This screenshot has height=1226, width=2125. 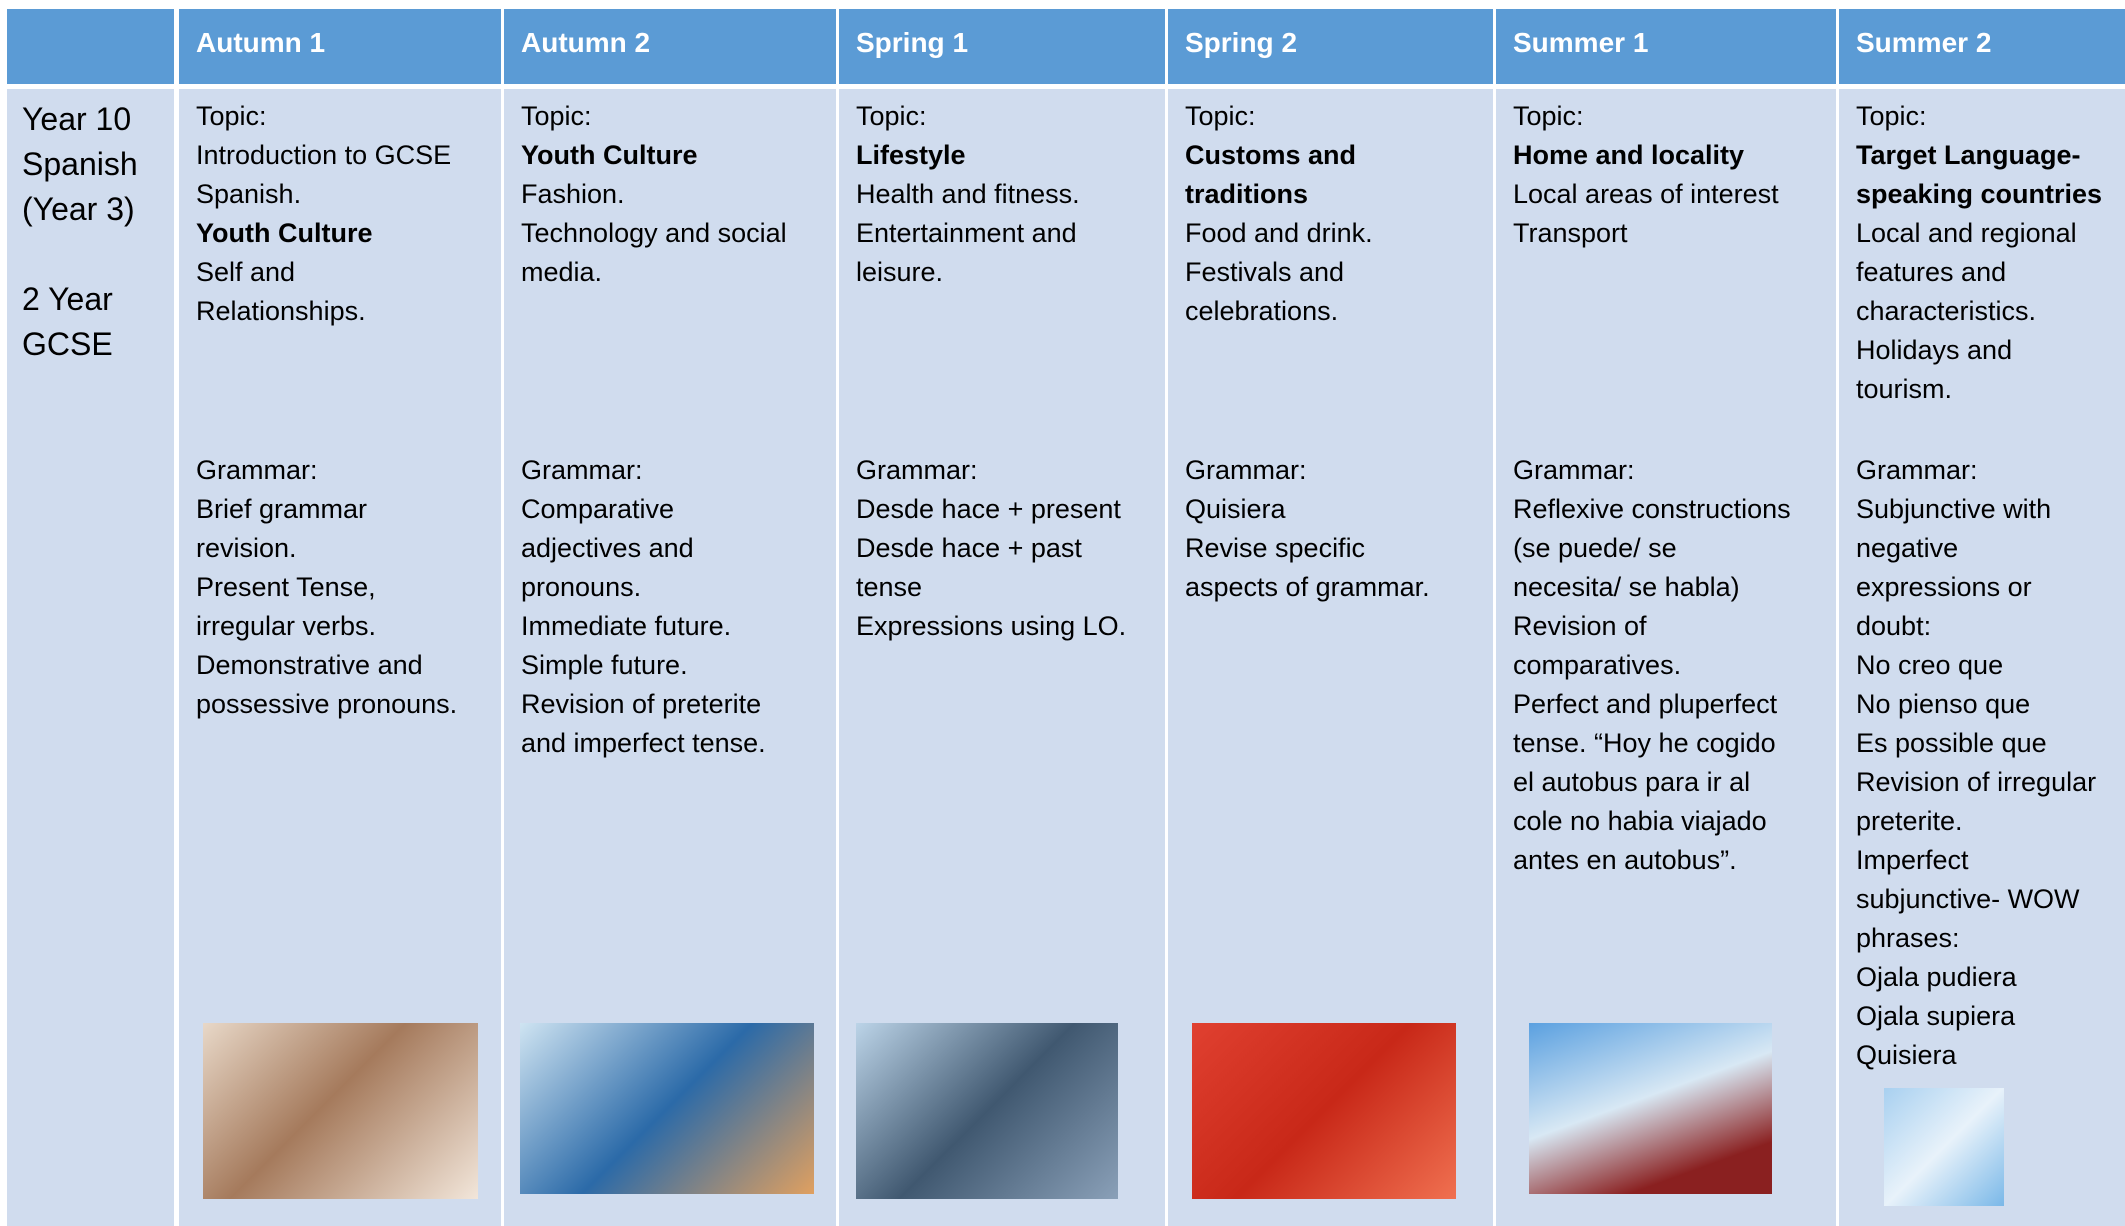 What do you see at coordinates (1597, 665) in the screenshot?
I see `grammar-line: comparatives.` at bounding box center [1597, 665].